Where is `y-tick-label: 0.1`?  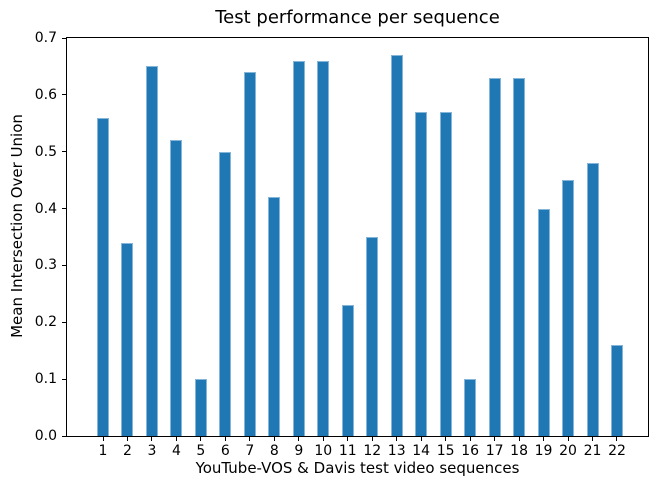 y-tick-label: 0.1 is located at coordinates (45, 379).